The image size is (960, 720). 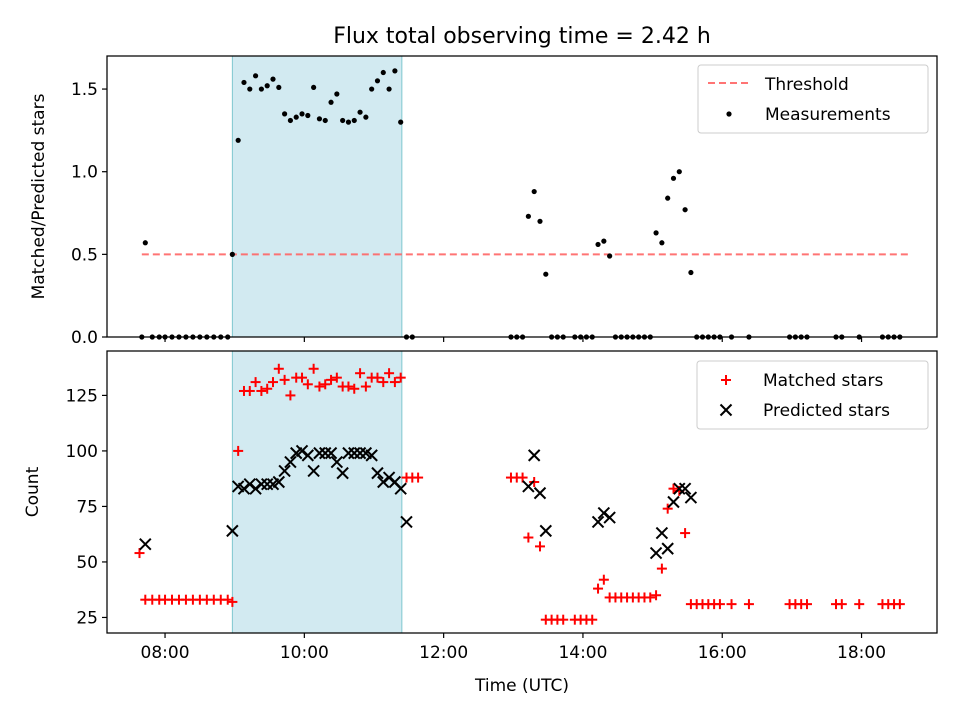 I want to click on y-tick-label: 25, so click(x=87, y=618).